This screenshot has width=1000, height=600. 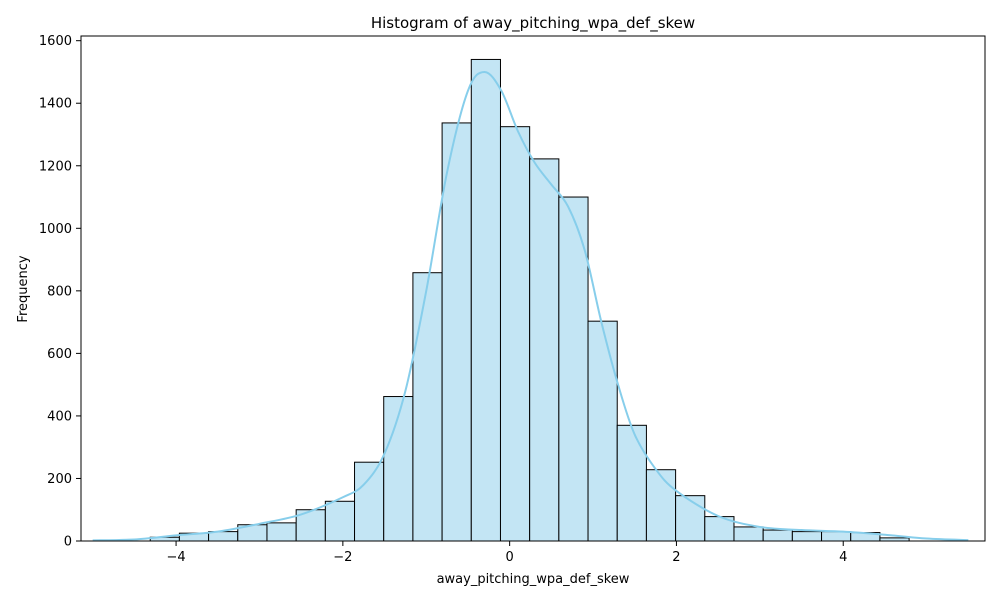 I want to click on y-tick-label: 400, so click(x=59, y=416).